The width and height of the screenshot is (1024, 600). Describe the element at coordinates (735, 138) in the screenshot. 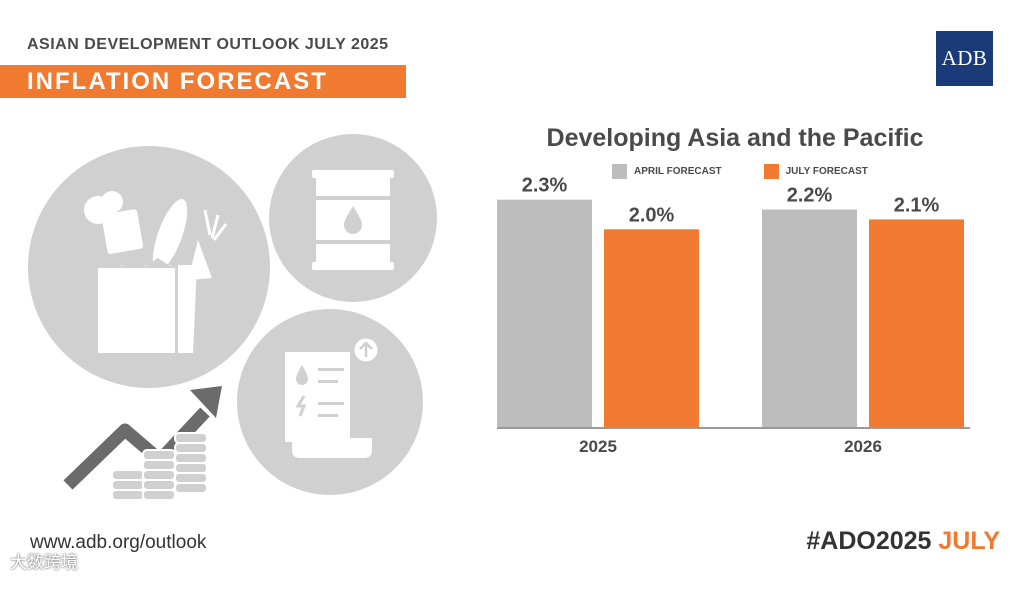

I see `chart-title: Developing Asia and the Pacific` at that location.